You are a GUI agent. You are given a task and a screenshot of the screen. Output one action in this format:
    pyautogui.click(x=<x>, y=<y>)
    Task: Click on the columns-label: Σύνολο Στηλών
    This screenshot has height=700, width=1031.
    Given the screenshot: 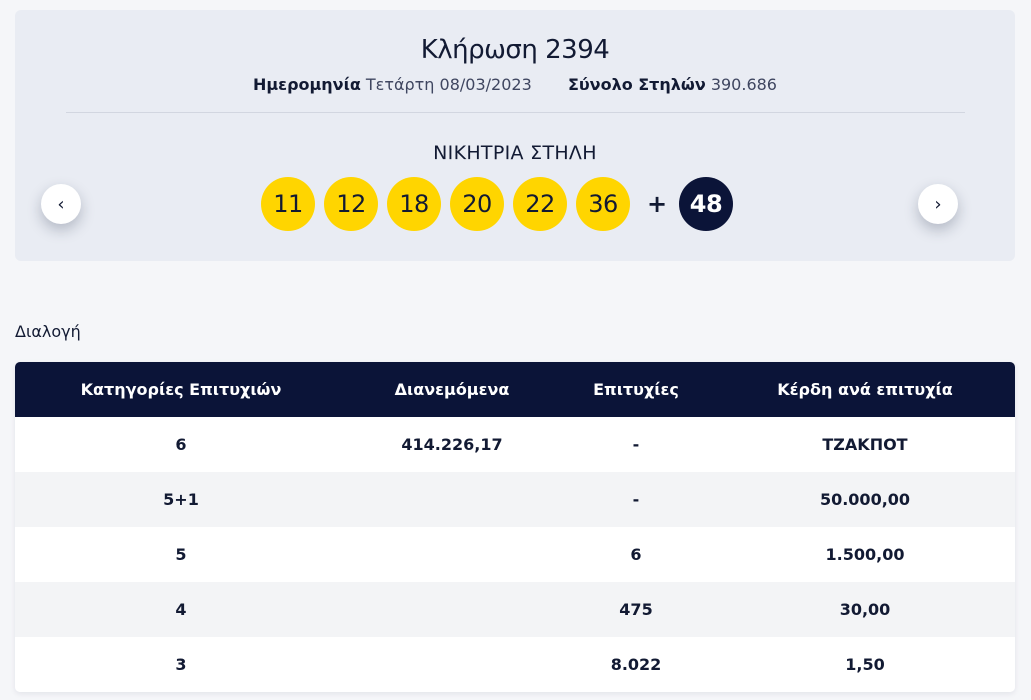 What is the action you would take?
    pyautogui.click(x=636, y=84)
    